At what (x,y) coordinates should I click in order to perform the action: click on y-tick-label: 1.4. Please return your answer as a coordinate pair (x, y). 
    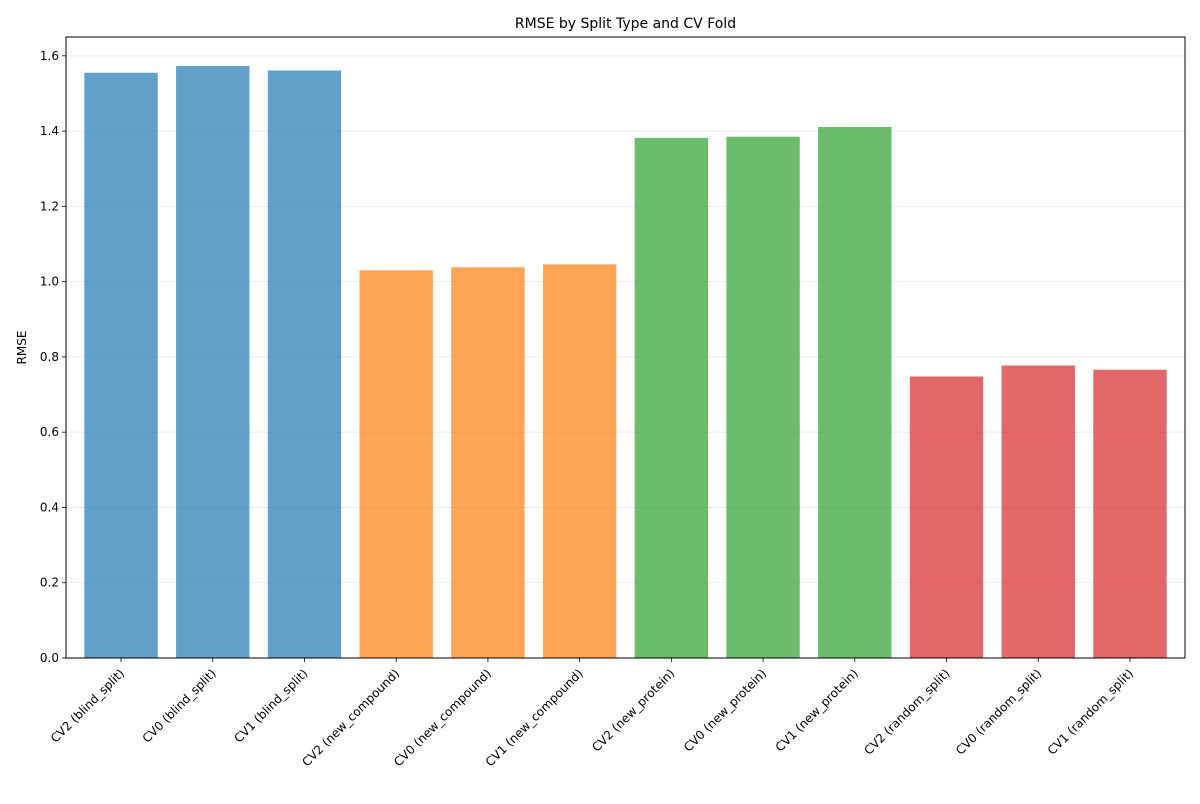
    Looking at the image, I should click on (49, 131).